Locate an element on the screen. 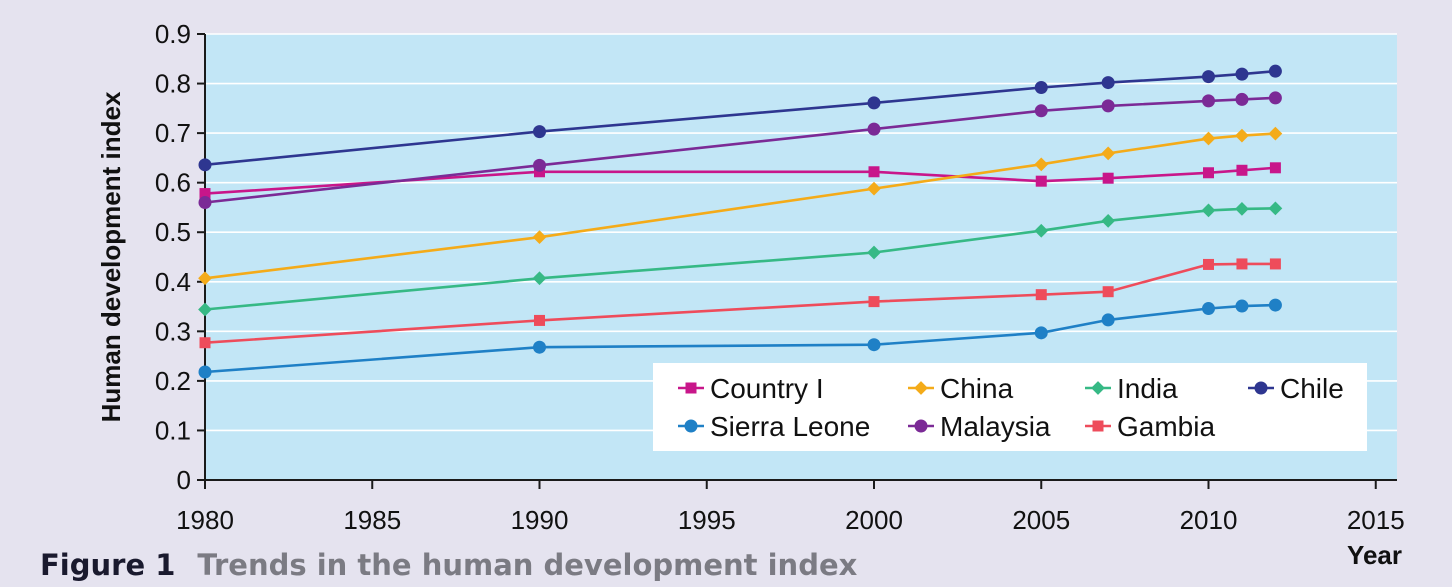  legend-marker-chile is located at coordinates (1261, 388).